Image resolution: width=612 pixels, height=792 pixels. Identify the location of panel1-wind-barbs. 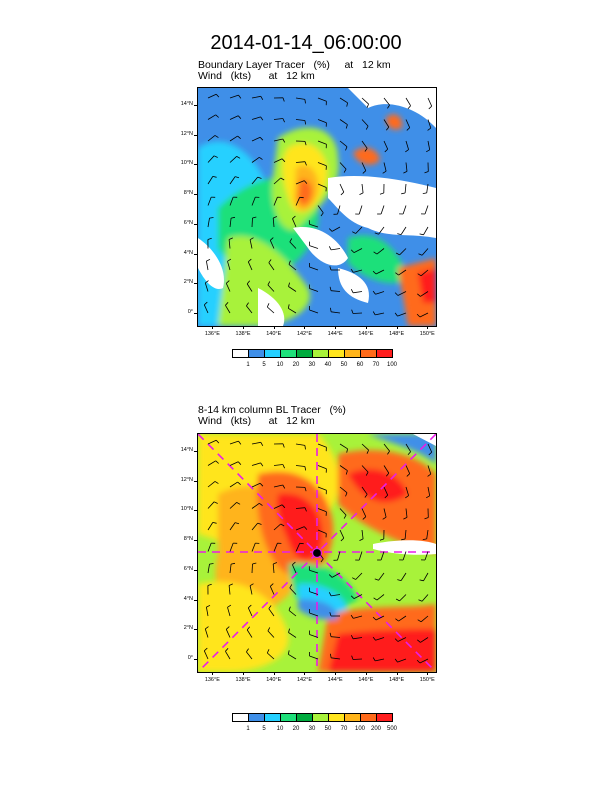
(318, 205).